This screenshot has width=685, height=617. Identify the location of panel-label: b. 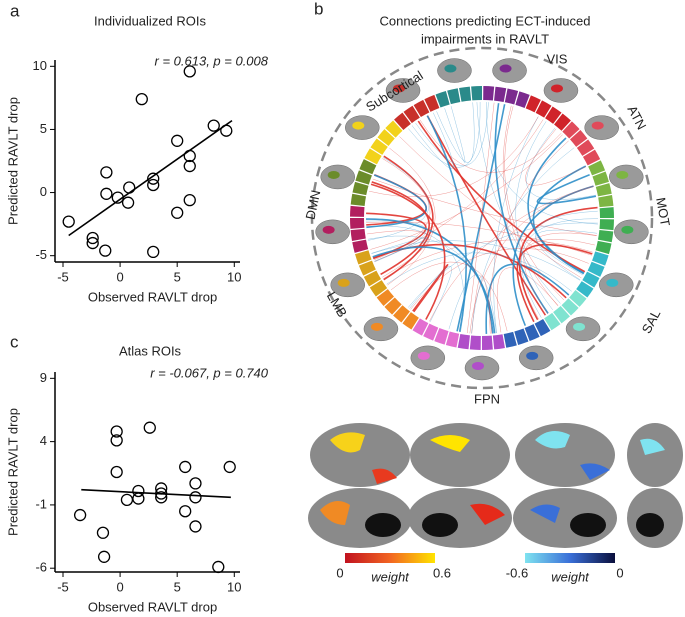
(318, 9).